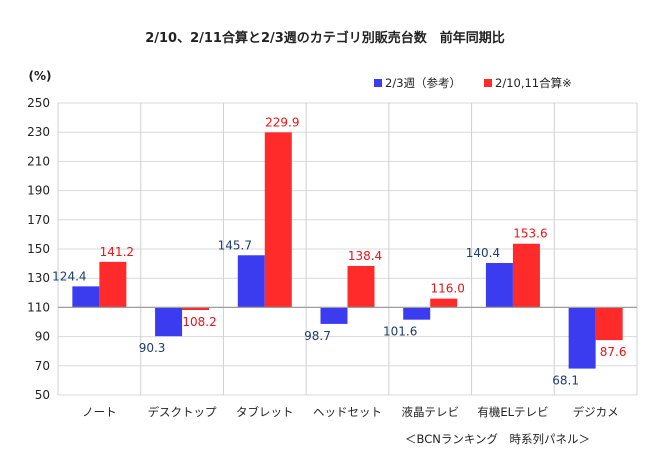  Describe the element at coordinates (530, 234) in the screenshot. I see `data-label: 153.6` at that location.